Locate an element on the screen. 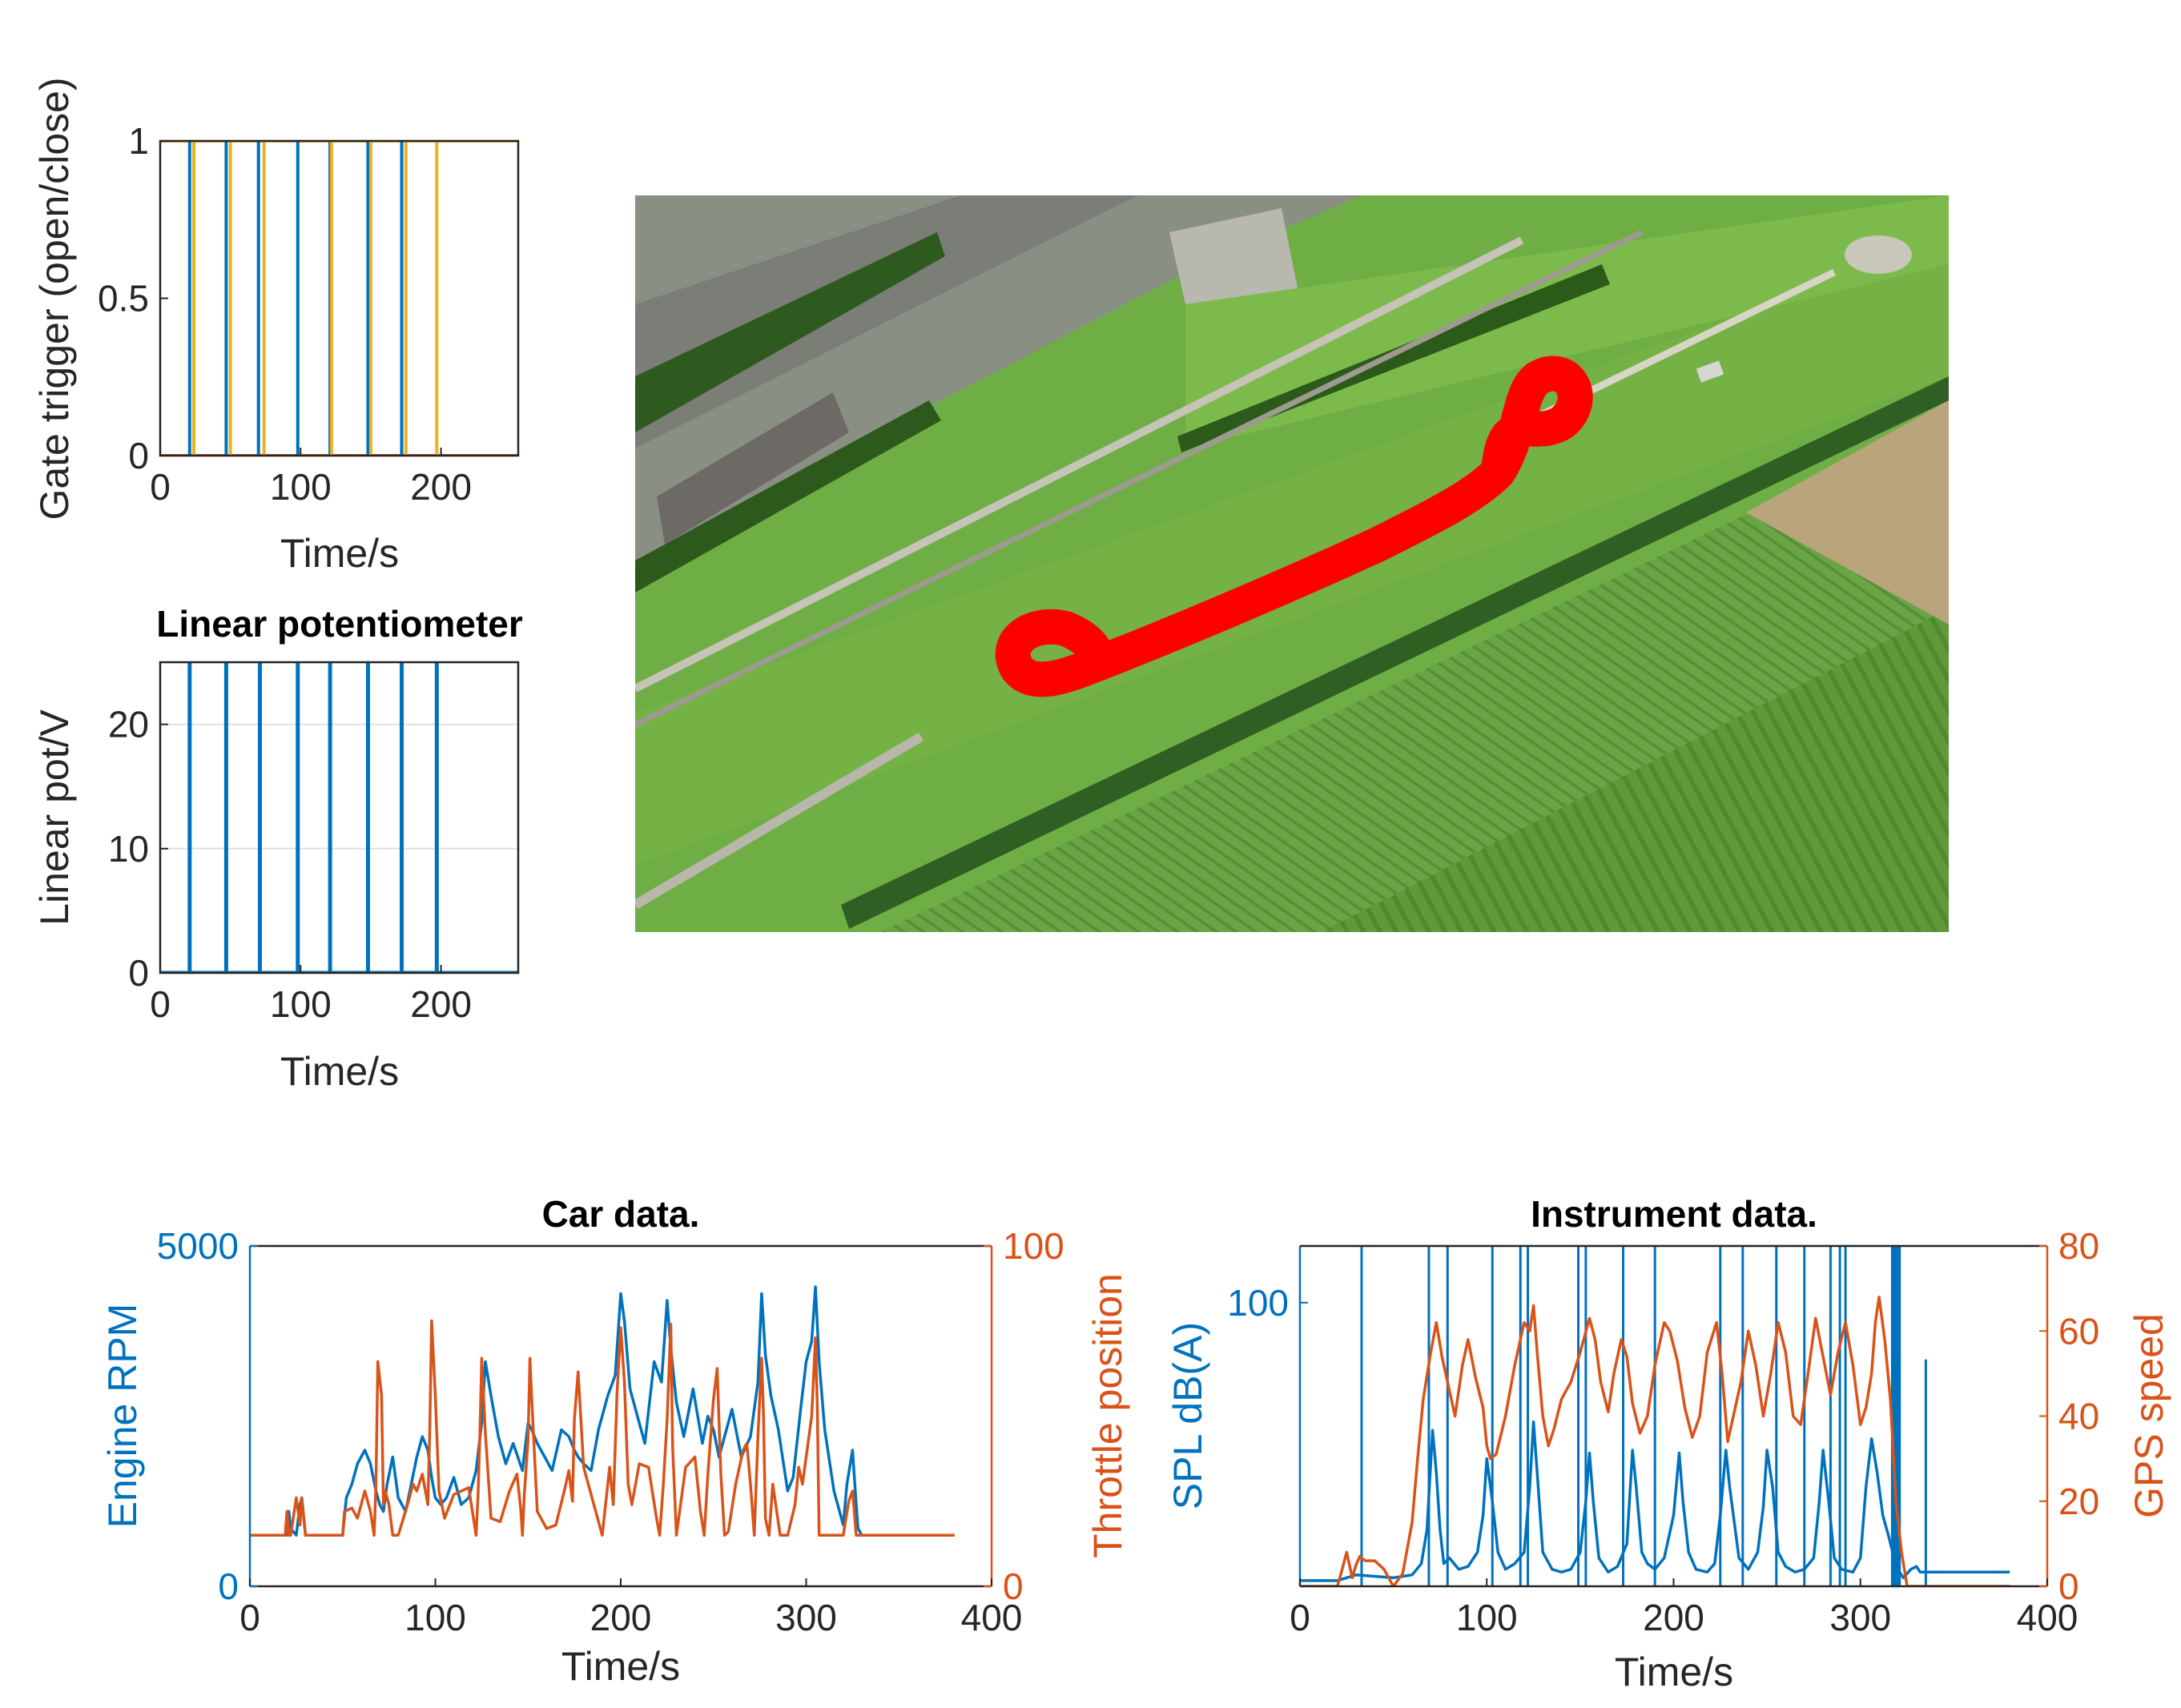  instrument-xtick-label: 300 is located at coordinates (1860, 1618).